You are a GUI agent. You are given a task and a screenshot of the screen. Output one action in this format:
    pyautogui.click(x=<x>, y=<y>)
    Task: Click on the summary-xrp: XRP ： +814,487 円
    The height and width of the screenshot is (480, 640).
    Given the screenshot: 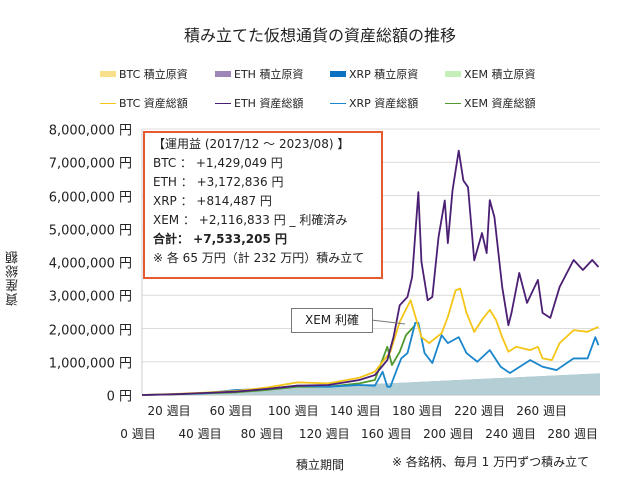 What is the action you would take?
    pyautogui.click(x=212, y=201)
    